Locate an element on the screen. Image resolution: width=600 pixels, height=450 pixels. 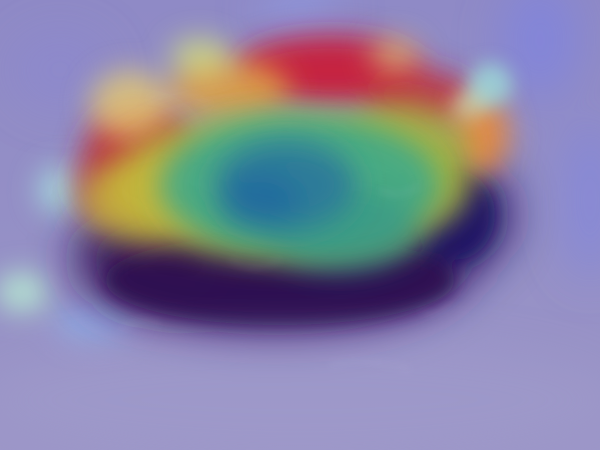
core-zone is located at coordinates (285, 185).